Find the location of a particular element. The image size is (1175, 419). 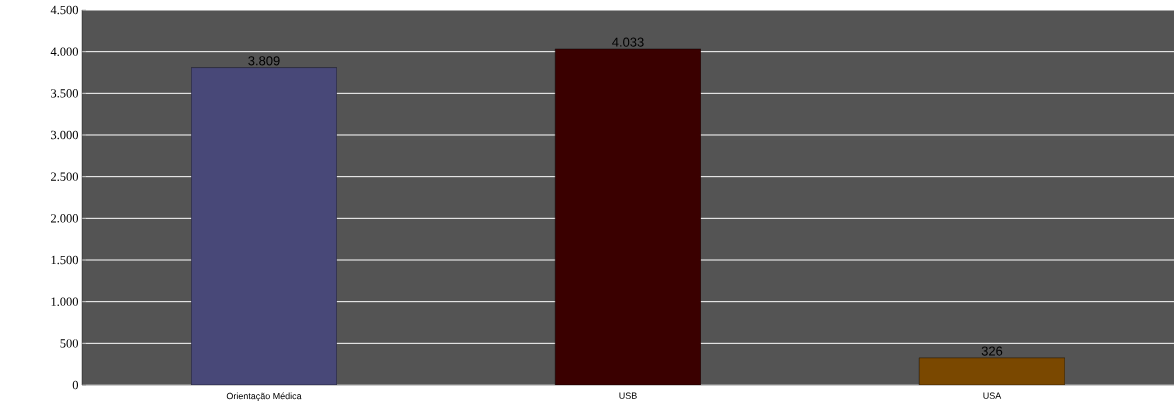

y-tick-label: 4.500 is located at coordinates (64, 10).